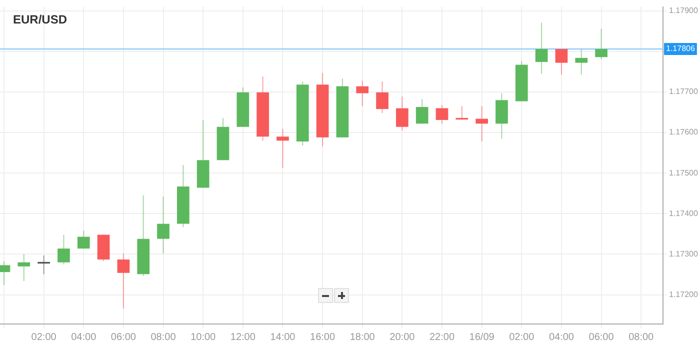 Image resolution: width=699 pixels, height=346 pixels. I want to click on y-tick-label: 1.17500, so click(683, 173).